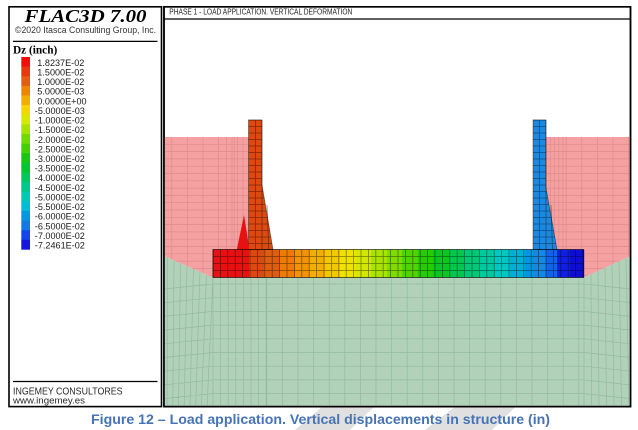  Describe the element at coordinates (60, 159) in the screenshot. I see `svg-text: -3.0000E-02` at that location.